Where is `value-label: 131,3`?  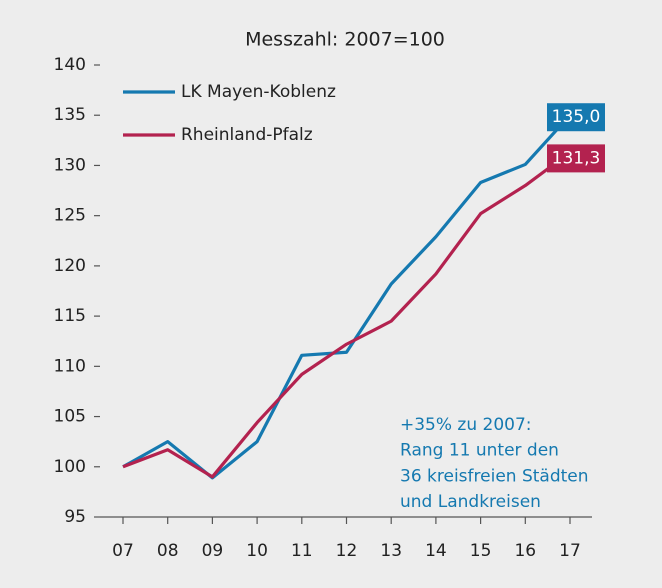 value-label: 131,3 is located at coordinates (576, 158).